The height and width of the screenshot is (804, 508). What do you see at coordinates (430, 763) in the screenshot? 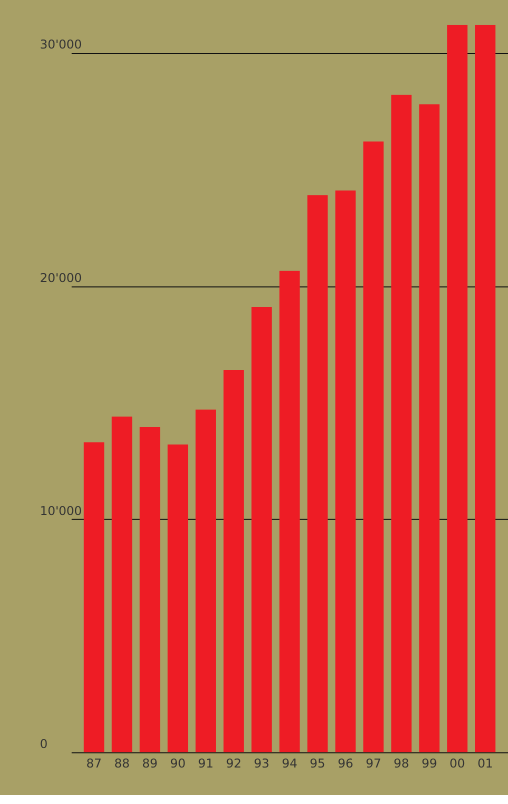
I see `x-tick-label: 99` at bounding box center [430, 763].